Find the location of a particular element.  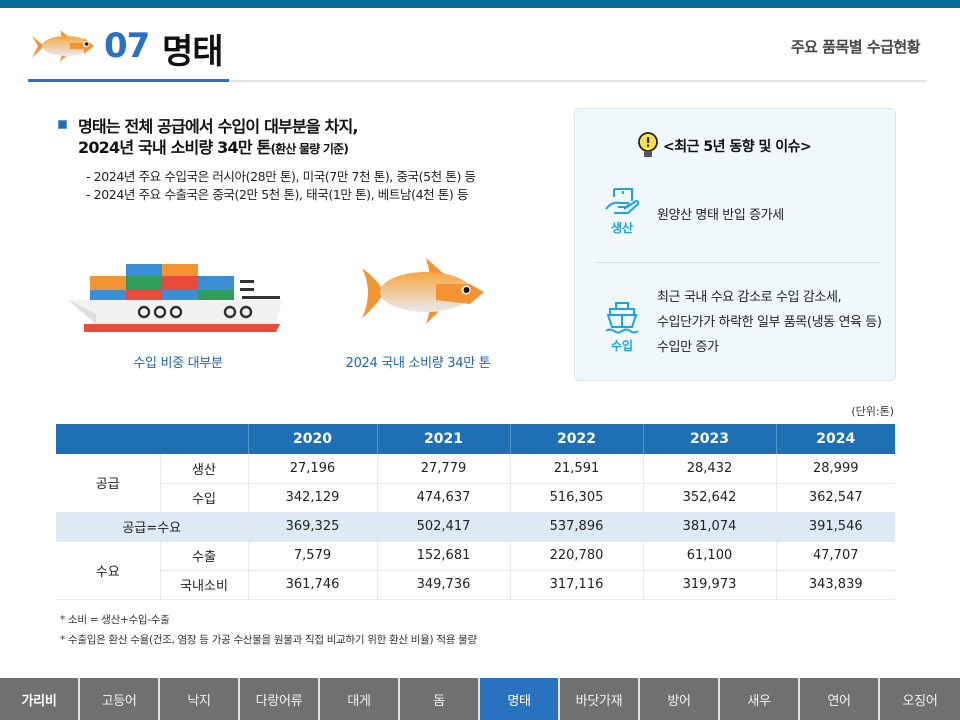

header-year: 2024 is located at coordinates (835, 439).